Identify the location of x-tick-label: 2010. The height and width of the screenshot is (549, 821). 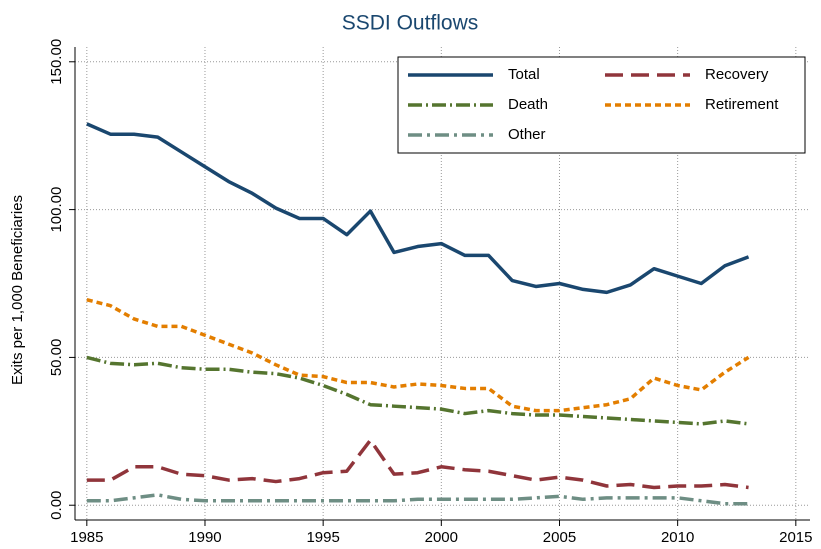
(677, 537).